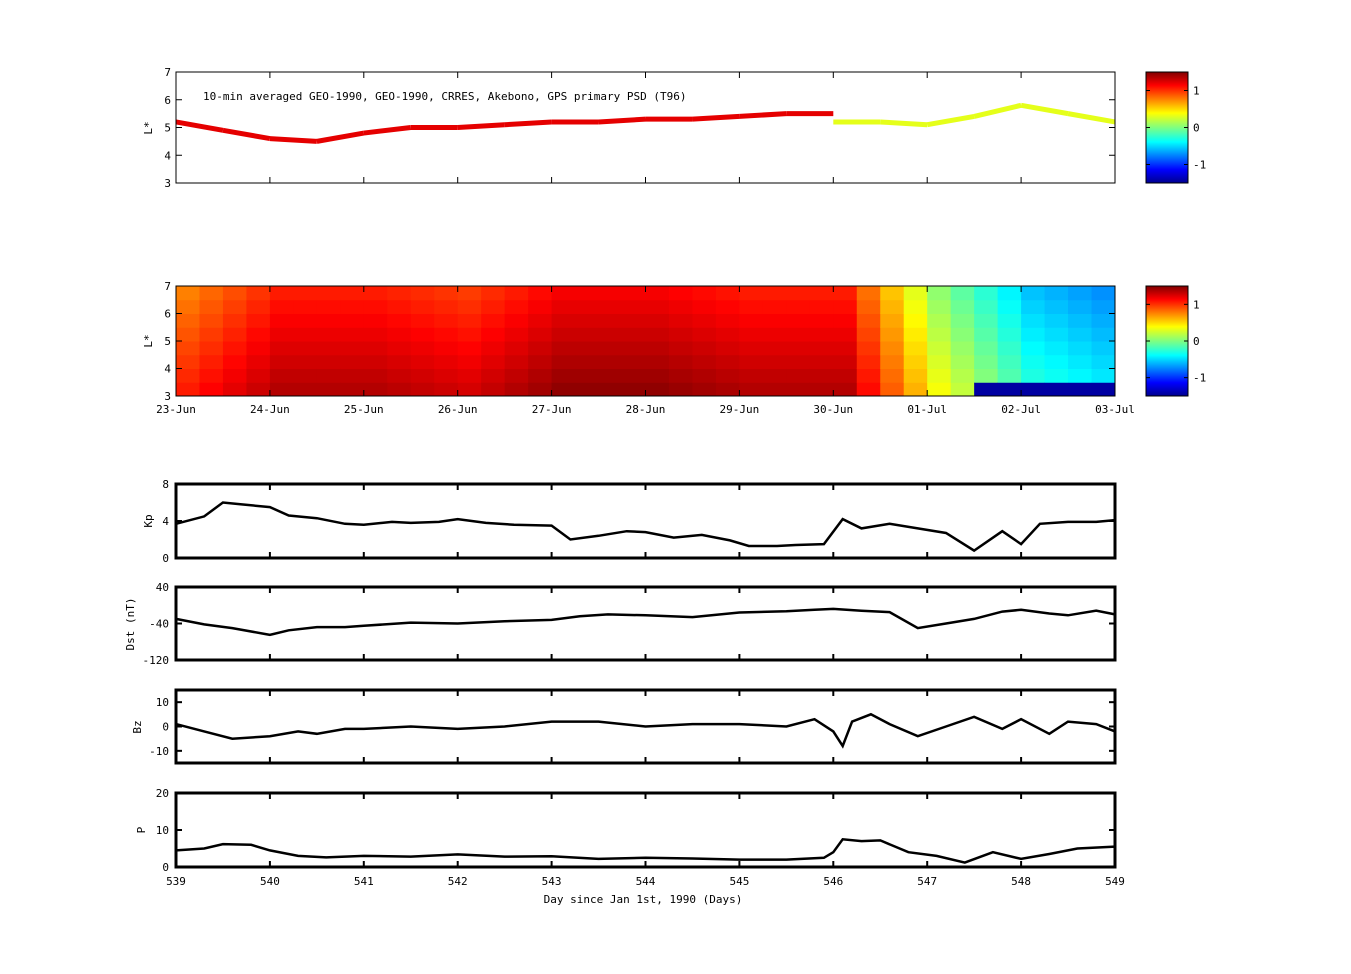 This screenshot has height=974, width=1351. What do you see at coordinates (156, 660) in the screenshot?
I see `ytick-label: -120` at bounding box center [156, 660].